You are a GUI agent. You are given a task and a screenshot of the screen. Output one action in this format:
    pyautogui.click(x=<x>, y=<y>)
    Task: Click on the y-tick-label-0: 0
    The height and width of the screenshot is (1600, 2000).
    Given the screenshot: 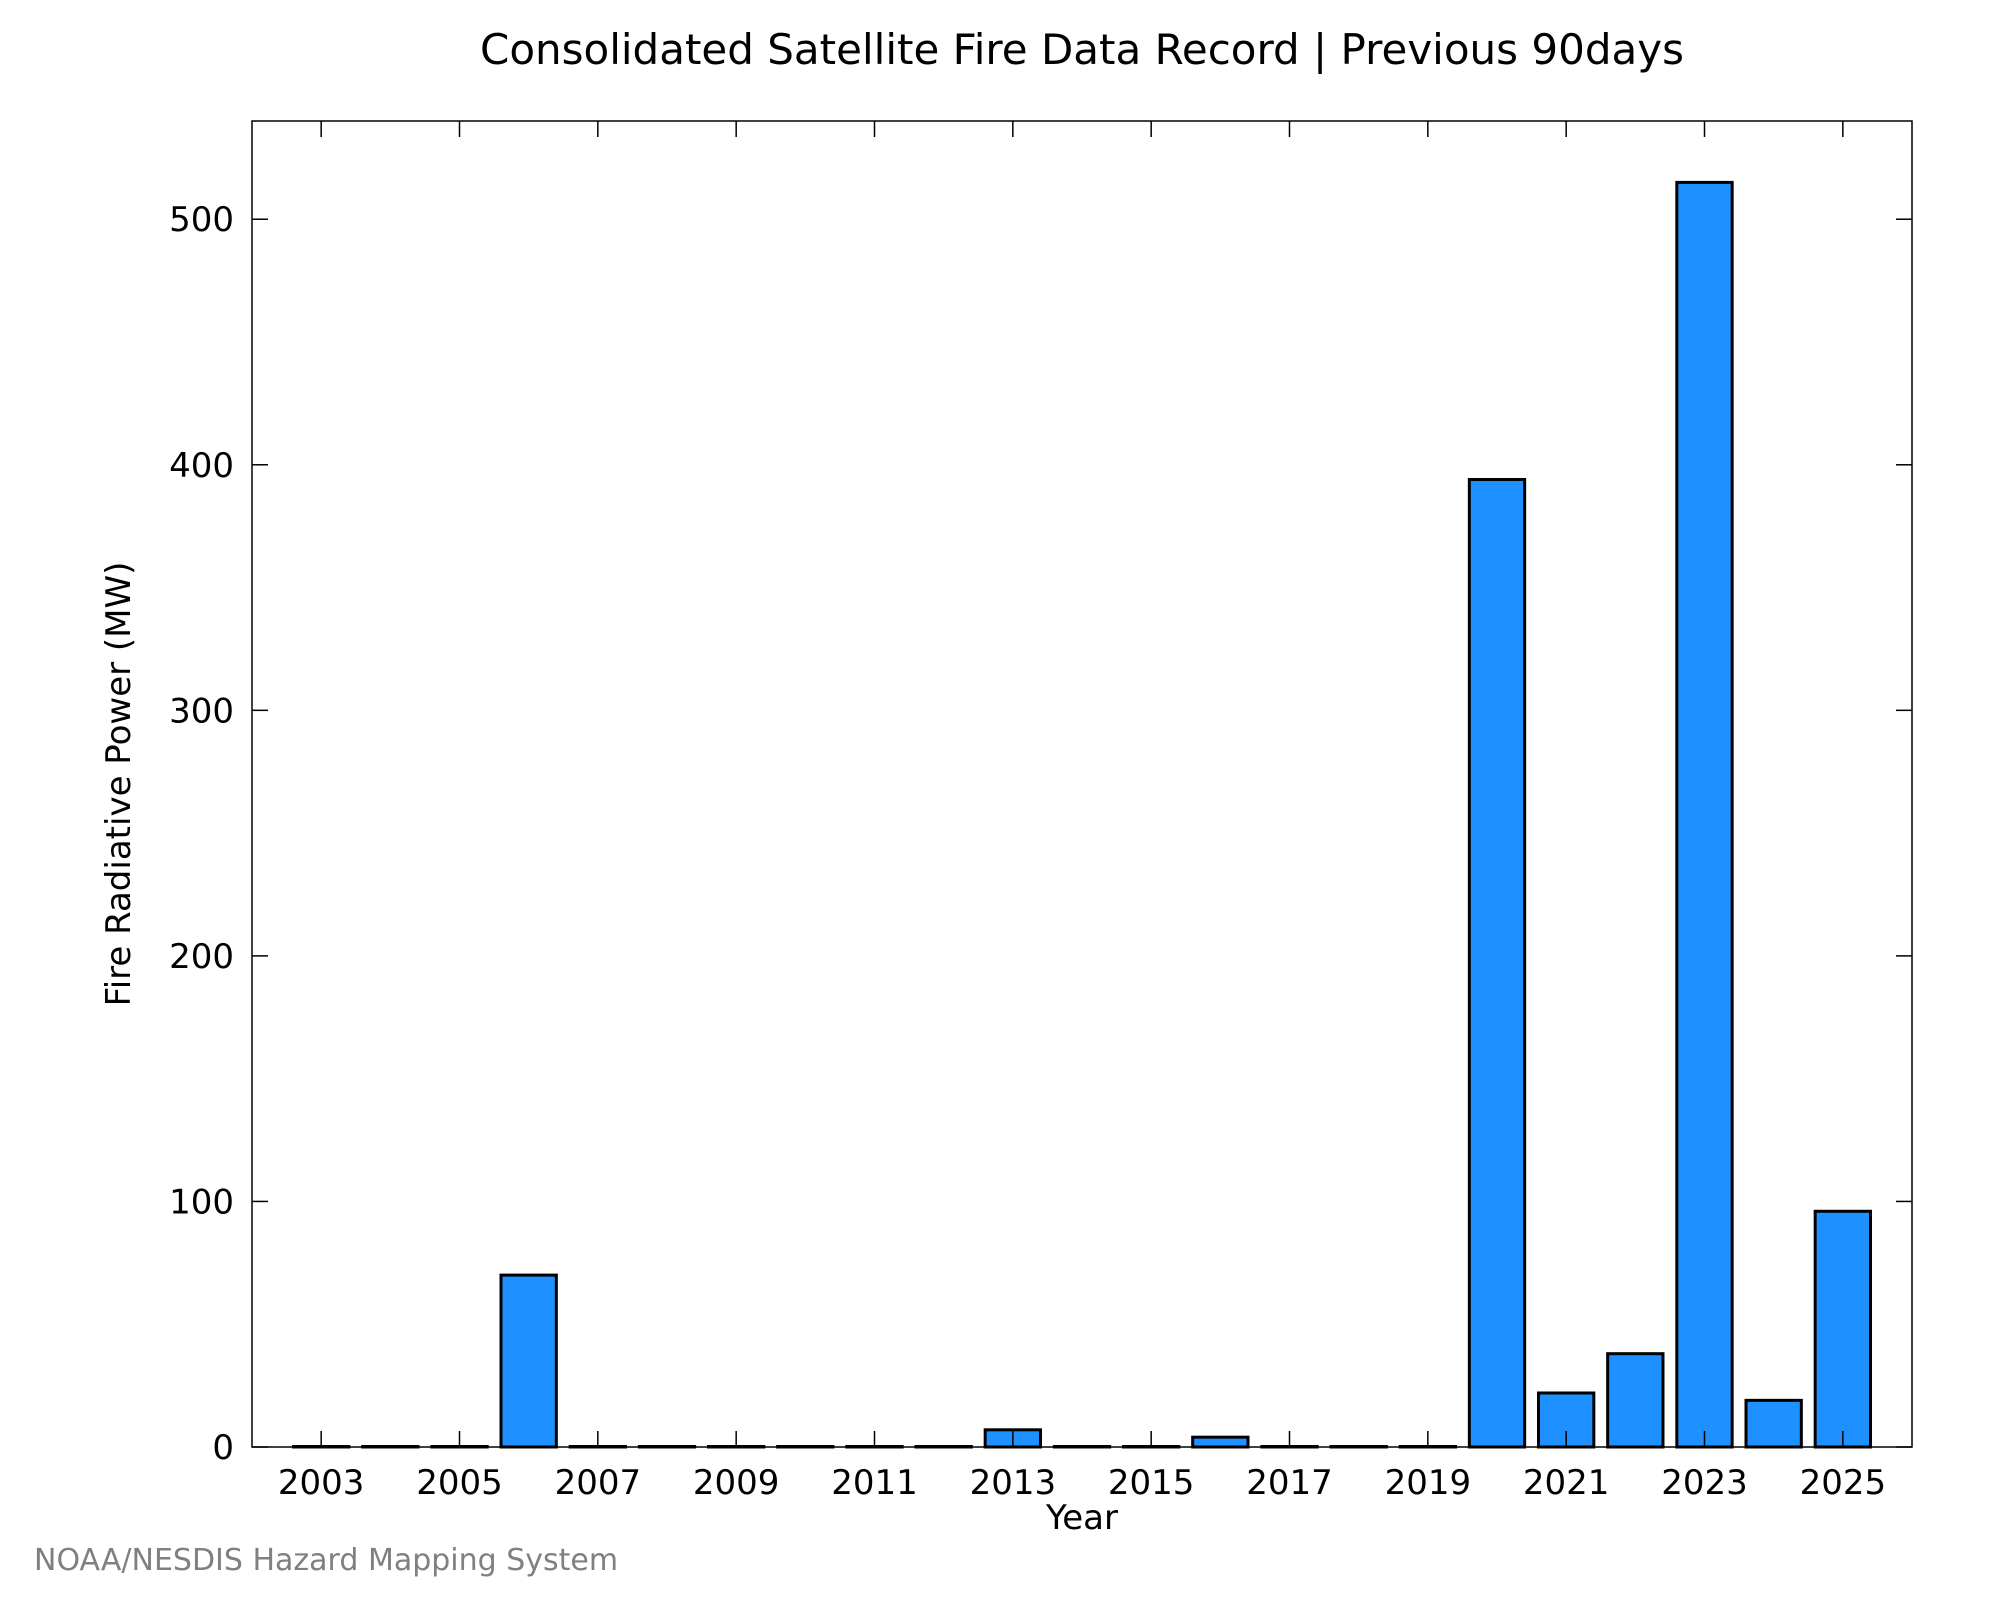 What is the action you would take?
    pyautogui.click(x=223, y=1448)
    